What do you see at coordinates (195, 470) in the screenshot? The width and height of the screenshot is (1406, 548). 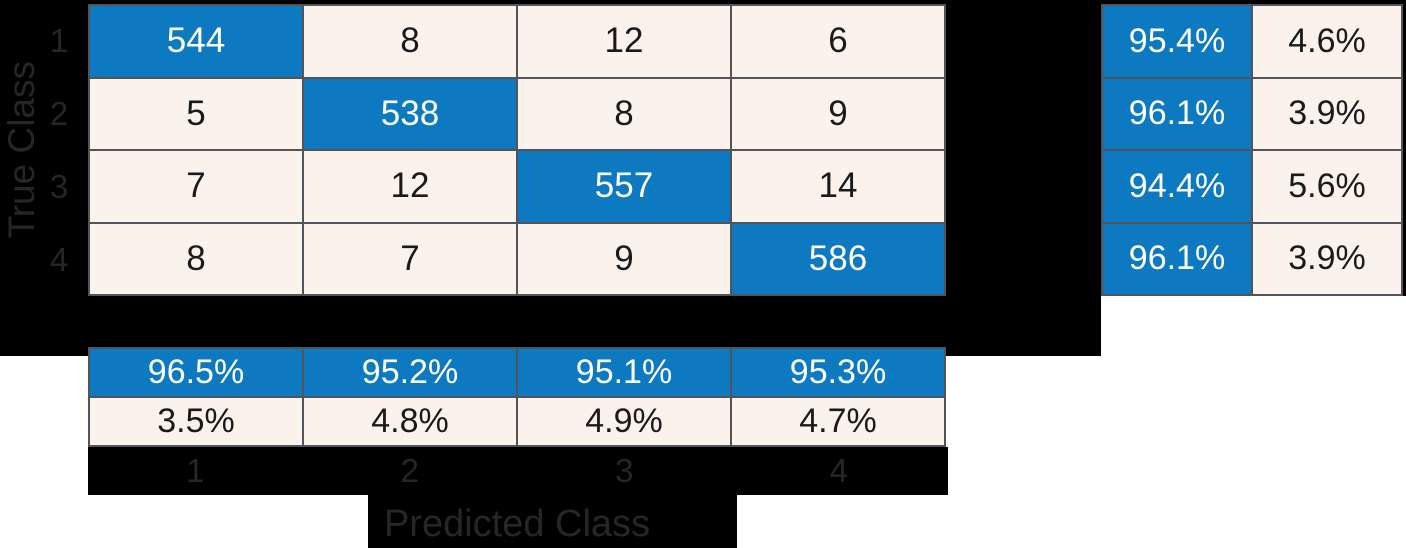 I see `x-tick-1: 1` at bounding box center [195, 470].